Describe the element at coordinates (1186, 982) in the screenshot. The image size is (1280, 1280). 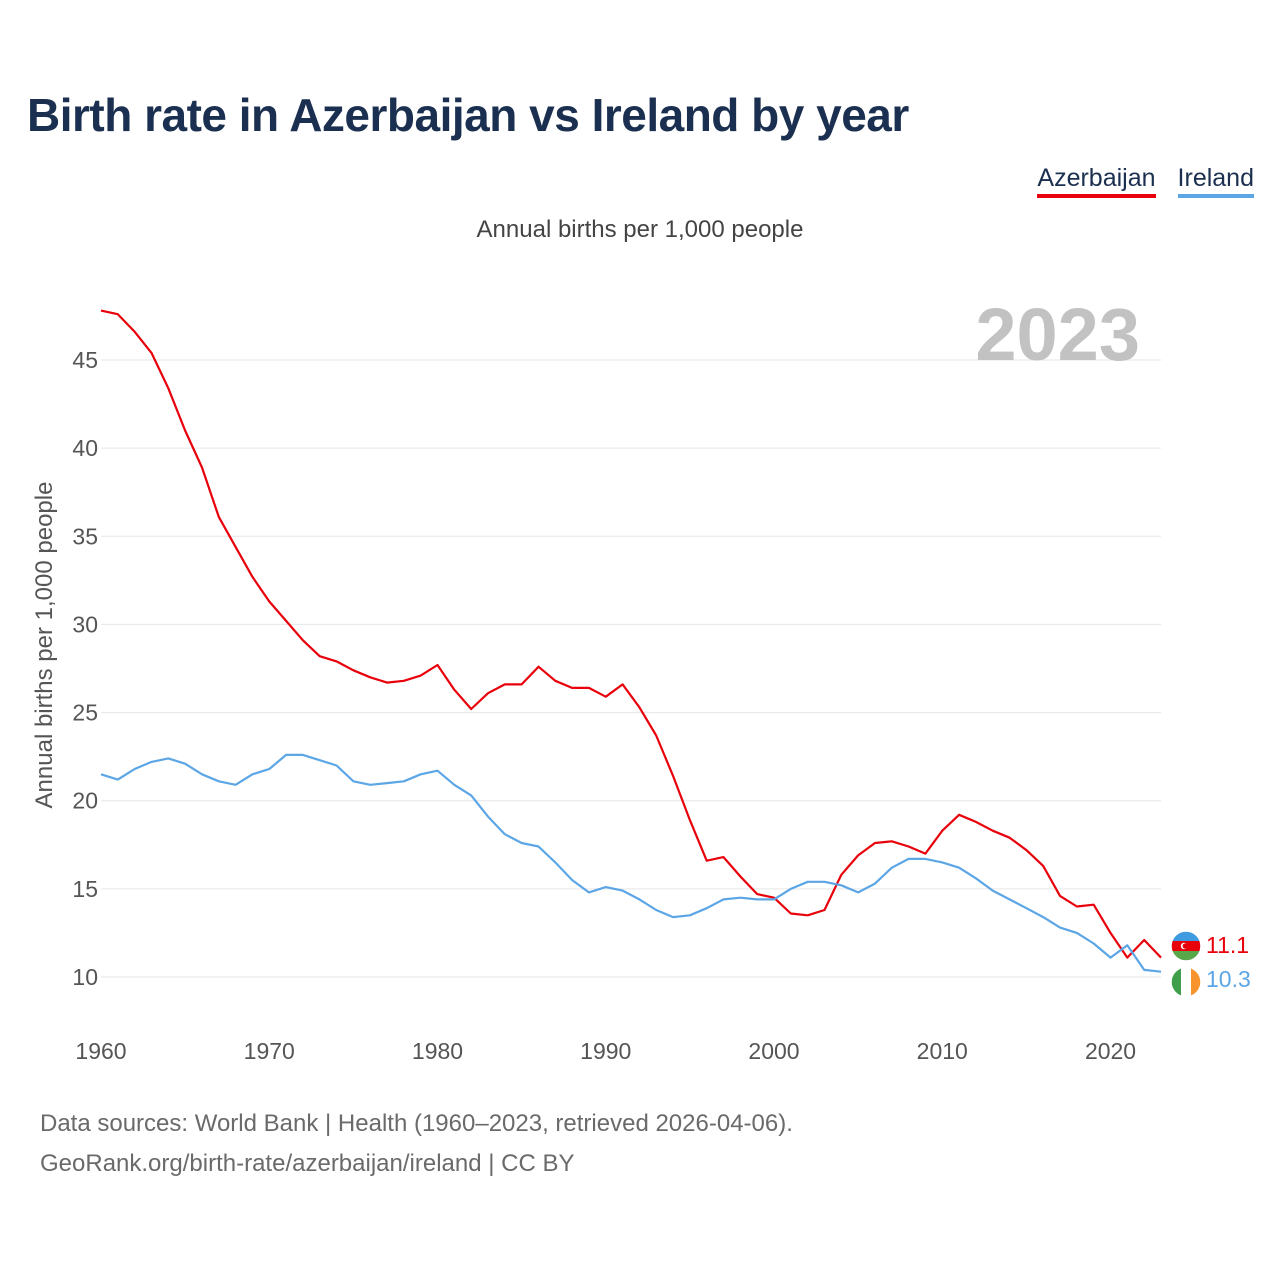
I see `ireland-flag-icon` at that location.